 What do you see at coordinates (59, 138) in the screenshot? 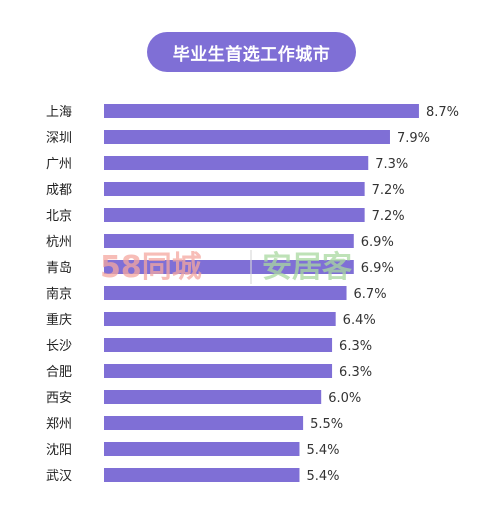
I see `category-label: 深圳` at bounding box center [59, 138].